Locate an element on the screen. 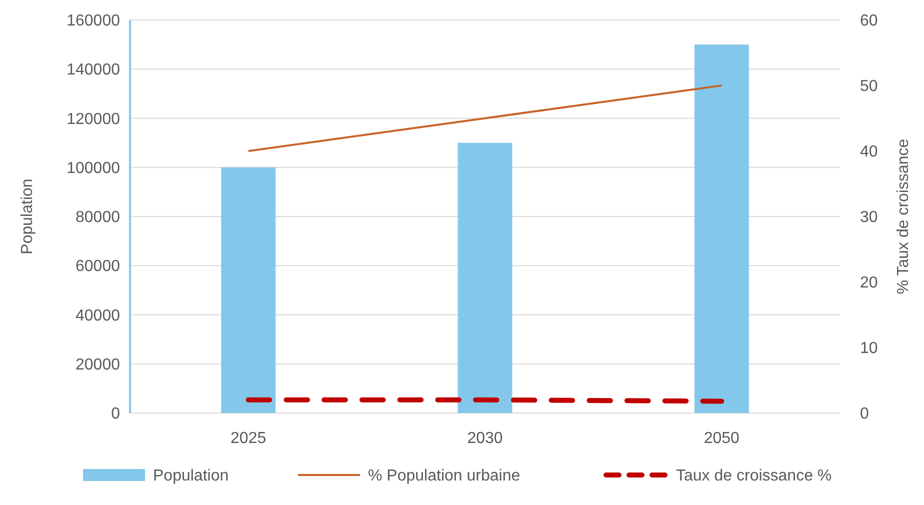  y-tick-label: 100000 is located at coordinates (93, 168).